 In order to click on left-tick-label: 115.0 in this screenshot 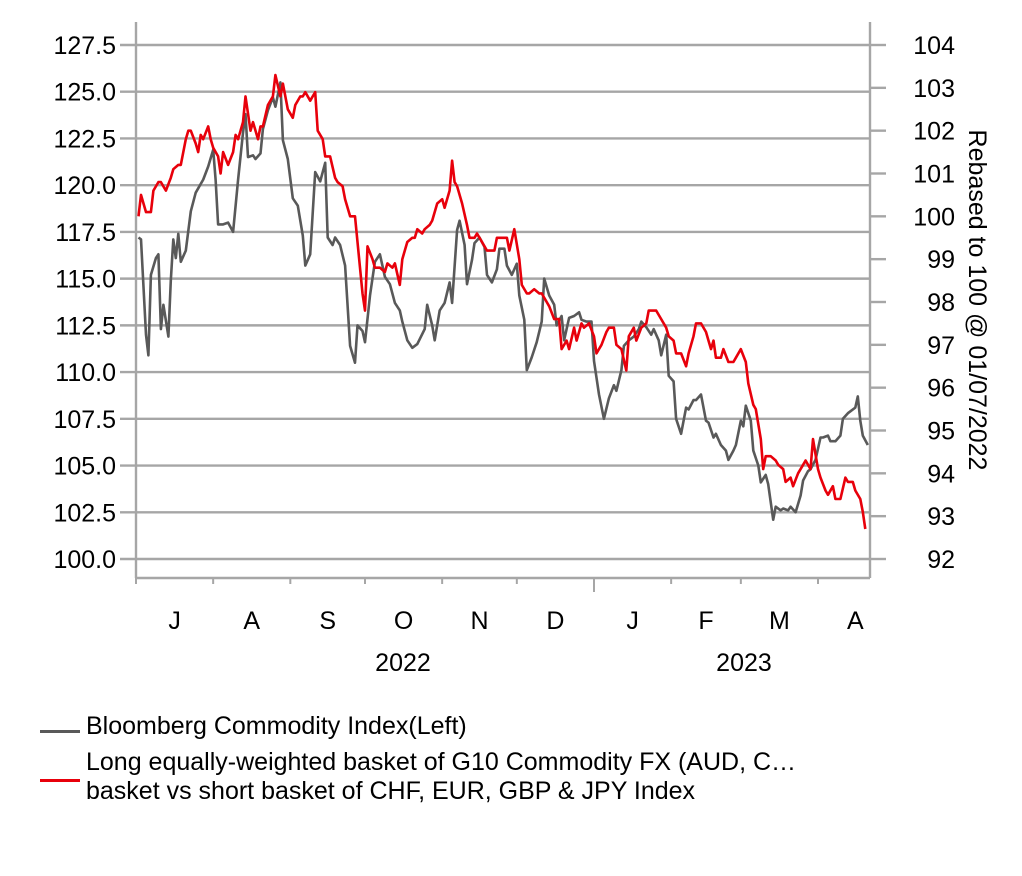, I will do `click(85, 280)`.